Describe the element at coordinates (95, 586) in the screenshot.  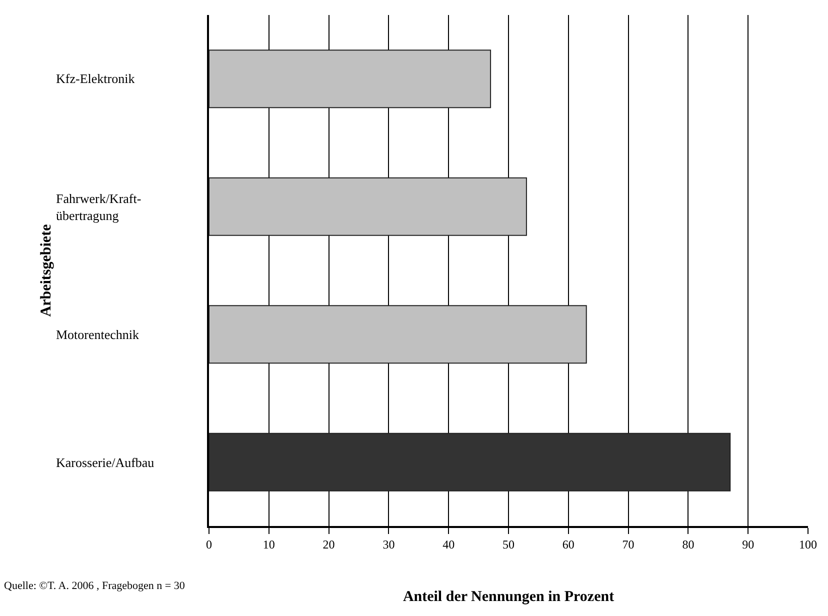
I see `source-note: Quelle: ©T. A. 2006 , Fragebogen n = 30` at that location.